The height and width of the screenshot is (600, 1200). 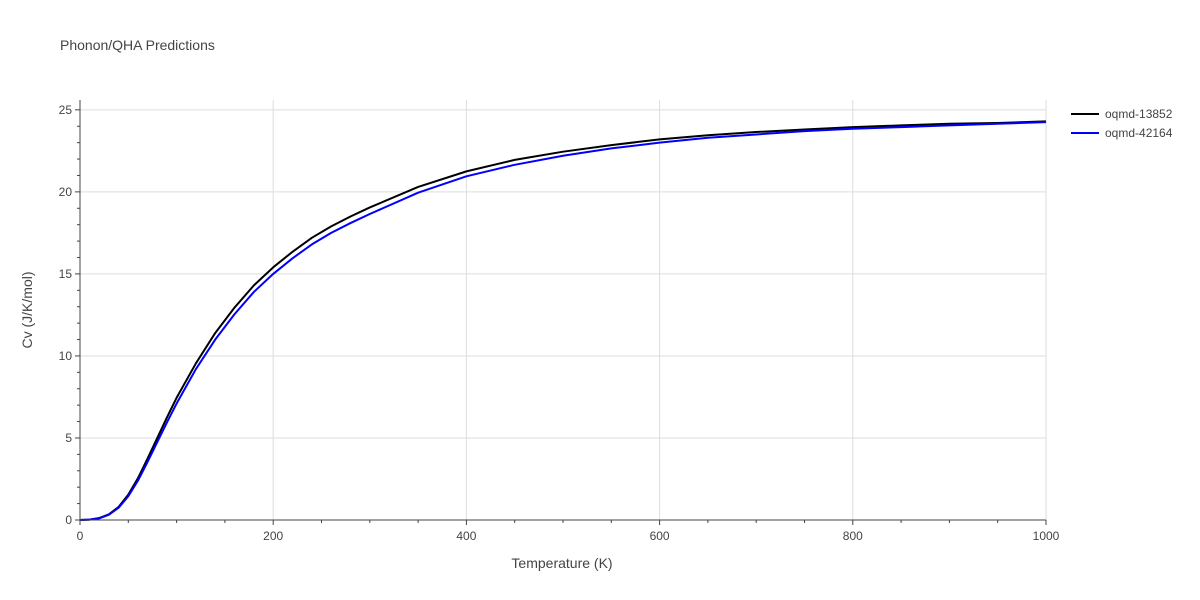 I want to click on y-tick-label: 20, so click(x=66, y=192).